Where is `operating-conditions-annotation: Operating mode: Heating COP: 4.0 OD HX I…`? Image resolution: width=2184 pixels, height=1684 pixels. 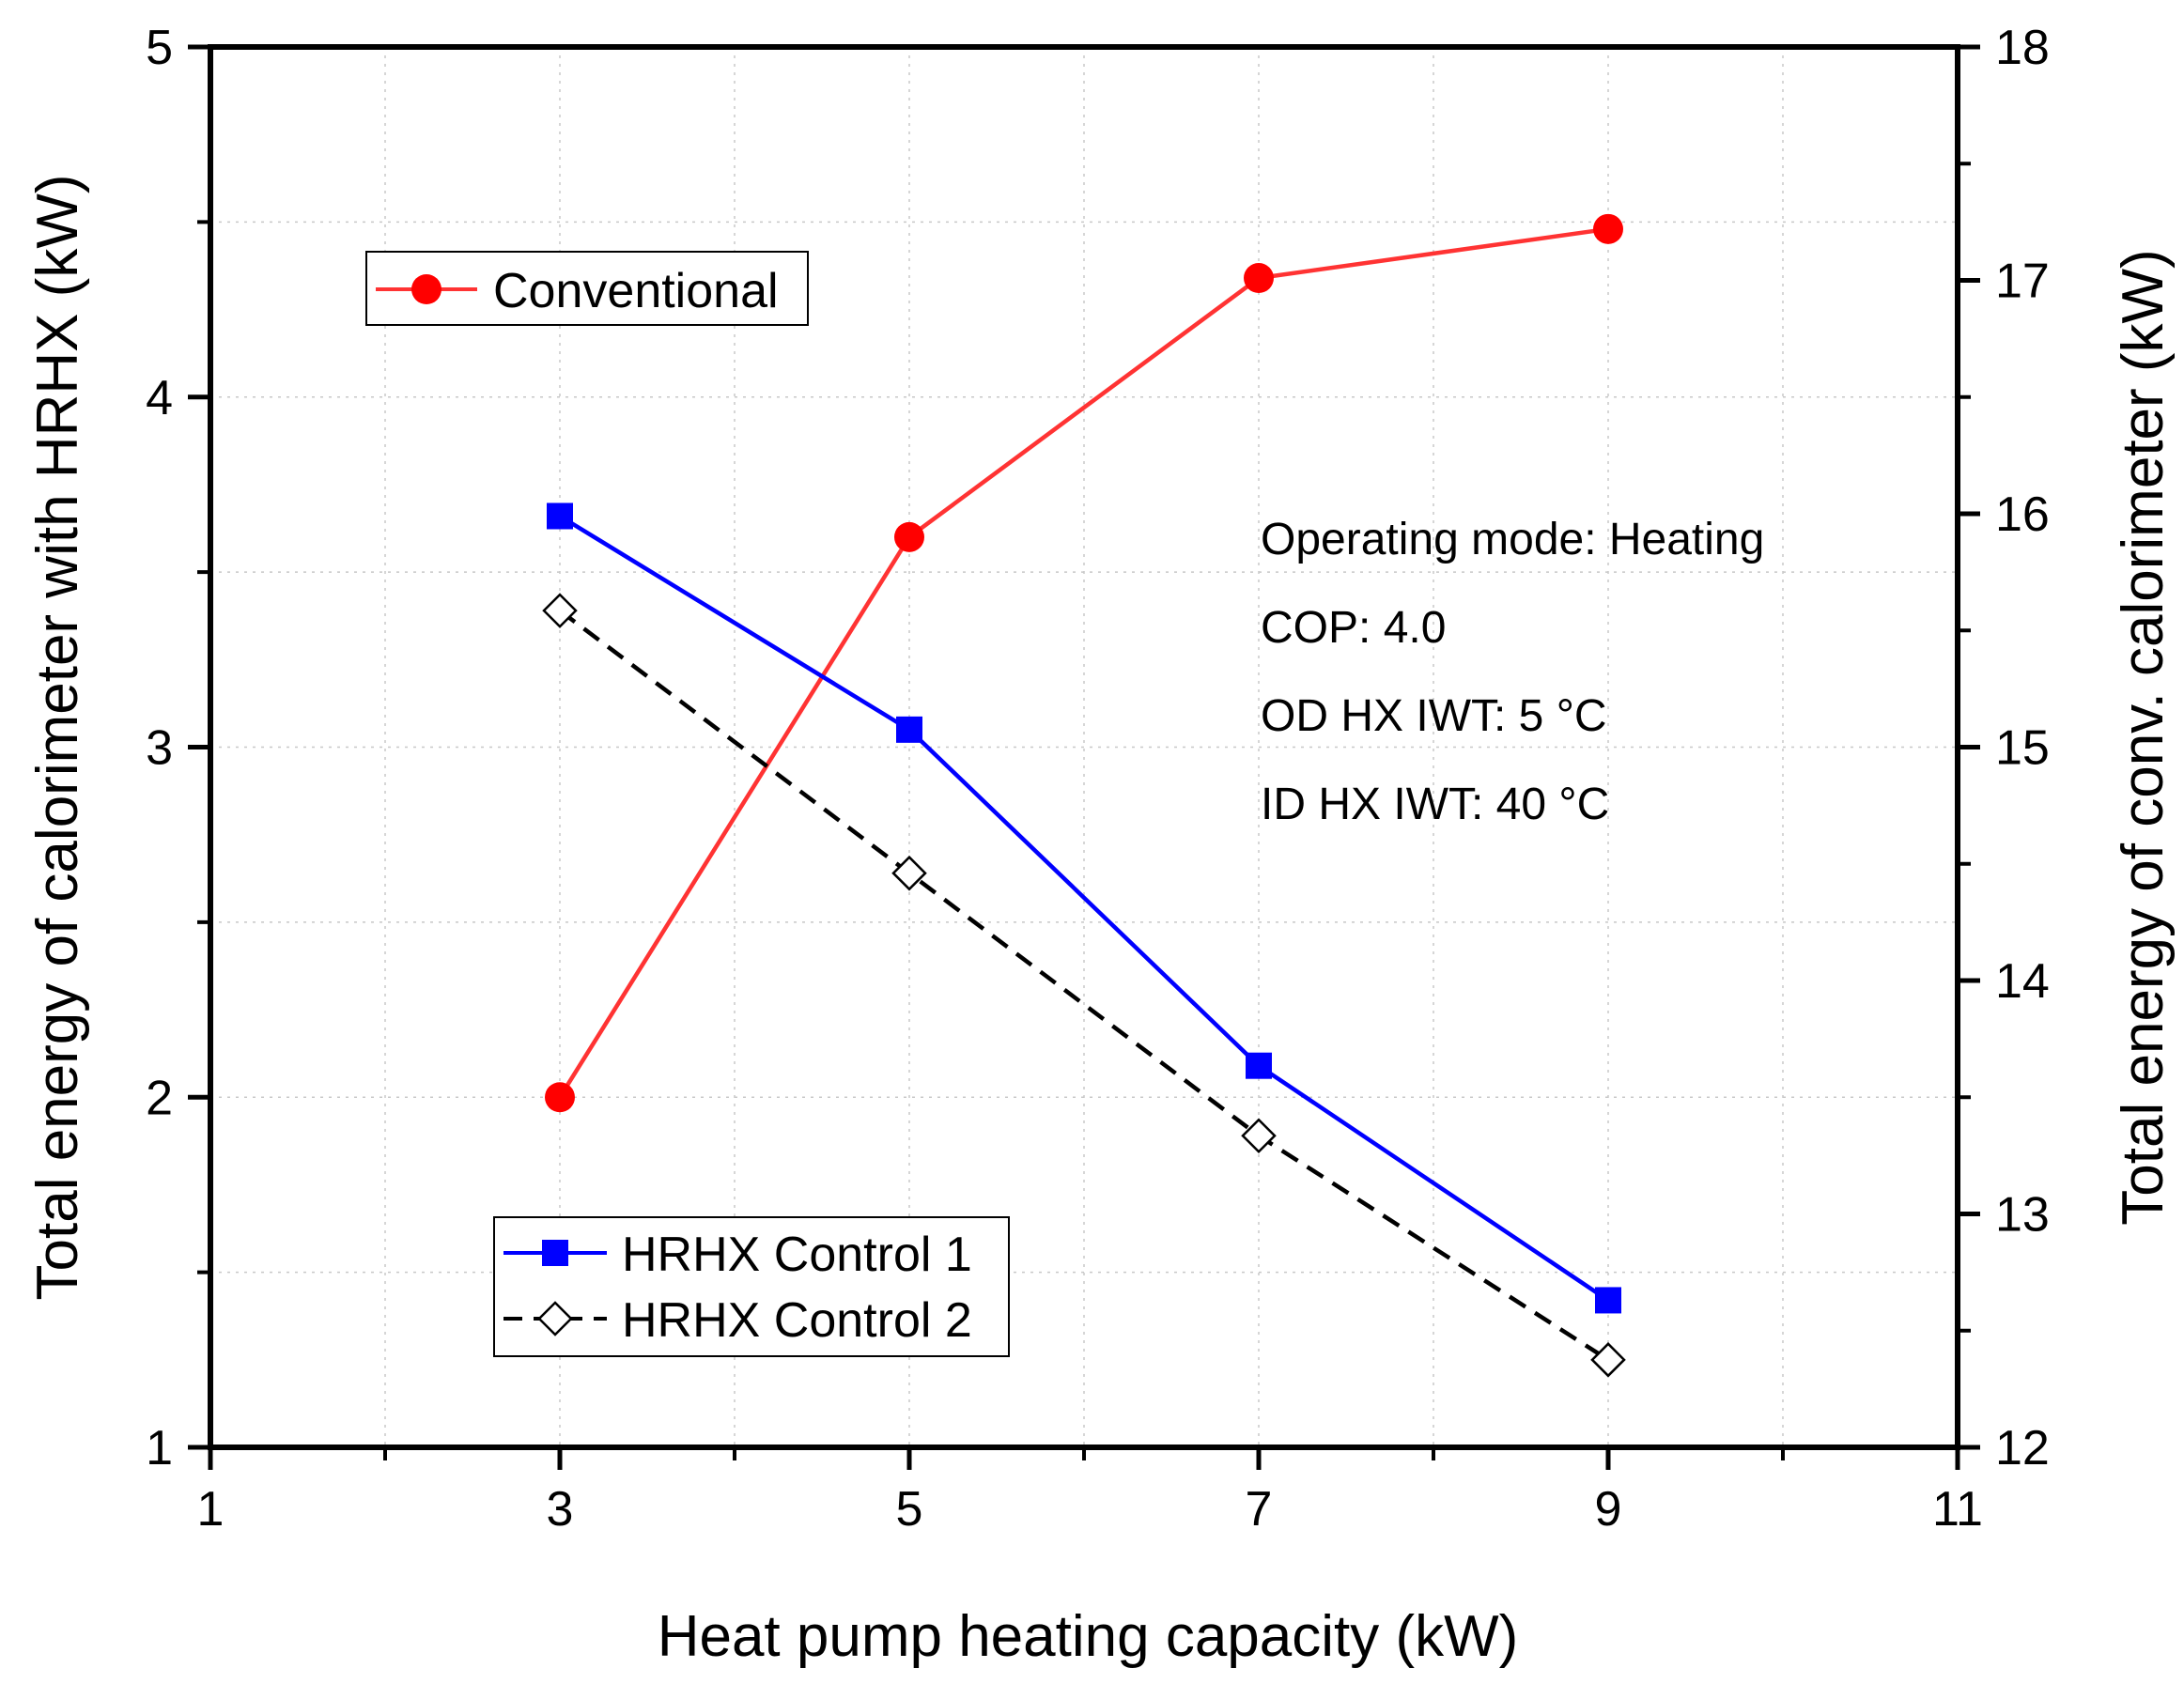
operating-conditions-annotation: Operating mode: Heating COP: 4.0 OD HX I… is located at coordinates (1512, 672).